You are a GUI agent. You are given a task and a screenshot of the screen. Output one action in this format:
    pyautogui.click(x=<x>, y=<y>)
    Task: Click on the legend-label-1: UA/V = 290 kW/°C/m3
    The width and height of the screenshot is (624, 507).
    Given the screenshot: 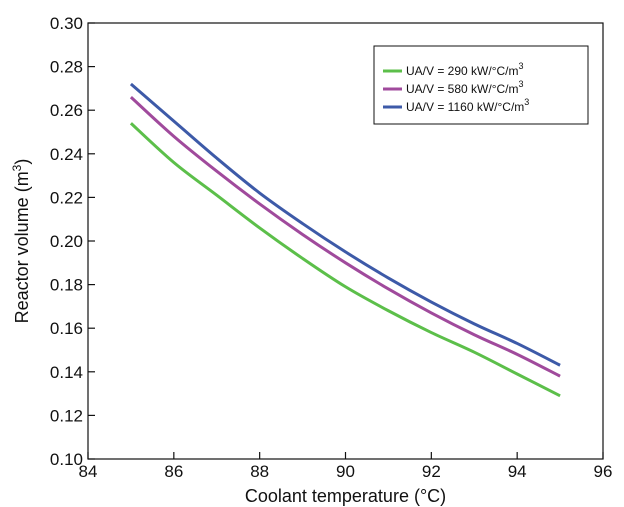 What is the action you would take?
    pyautogui.click(x=465, y=69)
    